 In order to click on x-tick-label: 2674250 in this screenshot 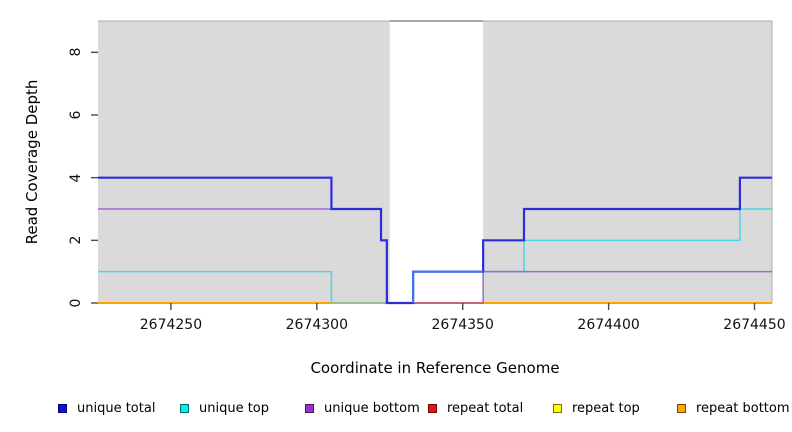, I will do `click(171, 325)`.